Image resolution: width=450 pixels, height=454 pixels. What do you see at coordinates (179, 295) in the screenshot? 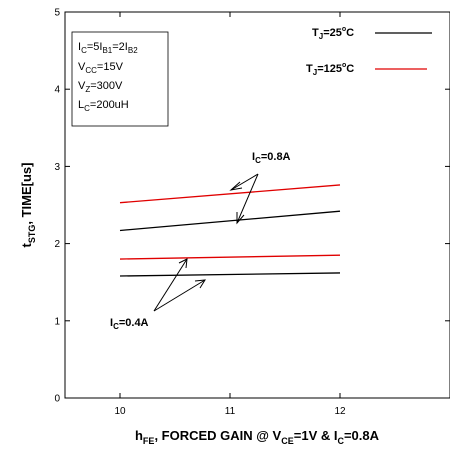
I see `arrow-04a-black` at bounding box center [179, 295].